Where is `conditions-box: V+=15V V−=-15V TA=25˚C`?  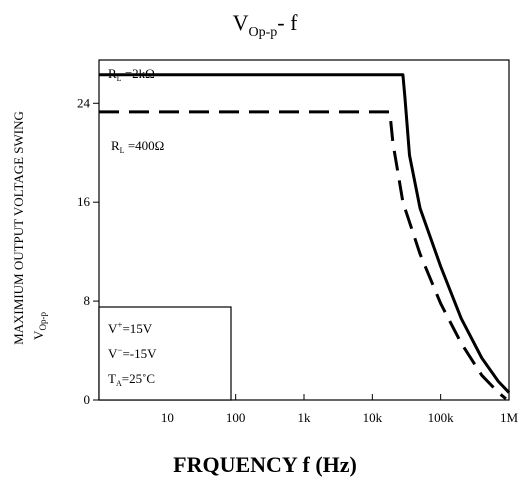 conditions-box: V+=15V V−=-15V TA=25˚C is located at coordinates (165, 353).